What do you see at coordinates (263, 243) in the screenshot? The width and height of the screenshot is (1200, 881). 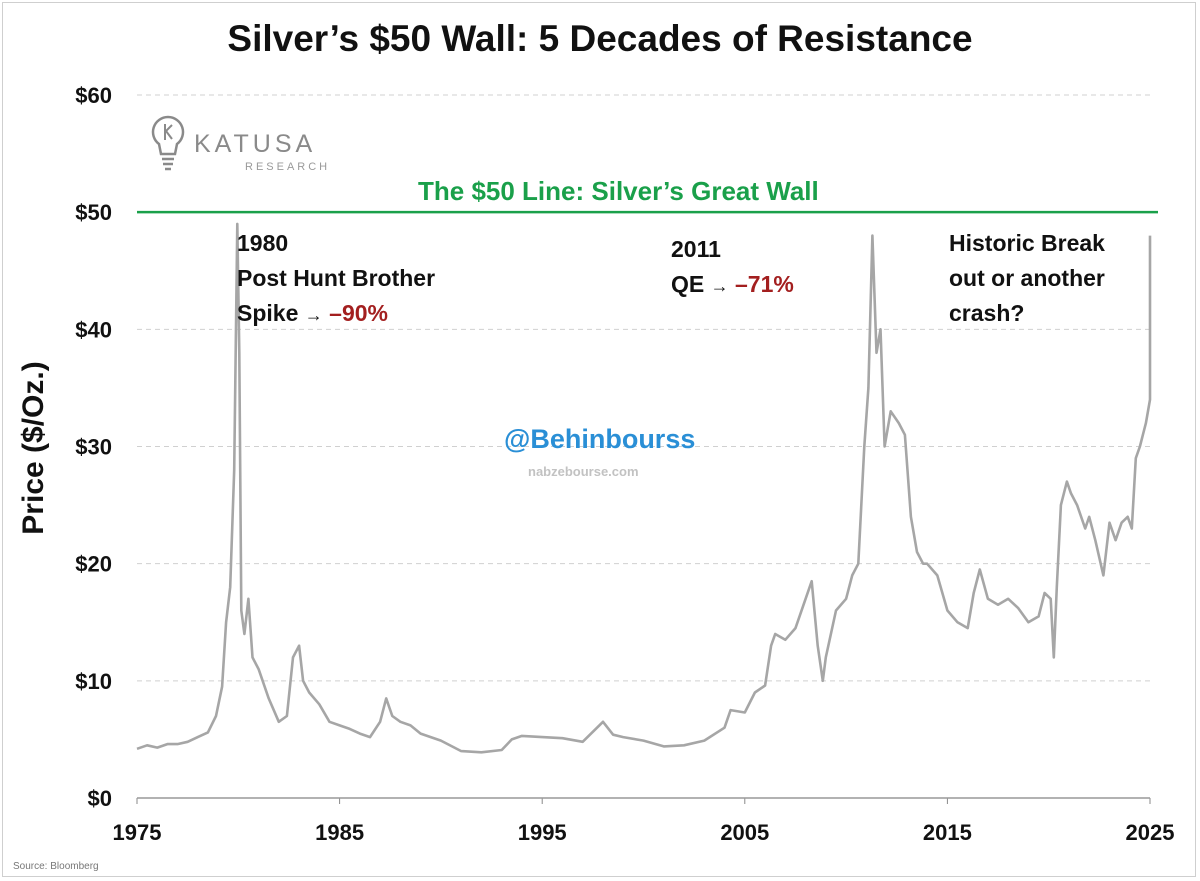 I see `annotation-1980-year: 1980` at bounding box center [263, 243].